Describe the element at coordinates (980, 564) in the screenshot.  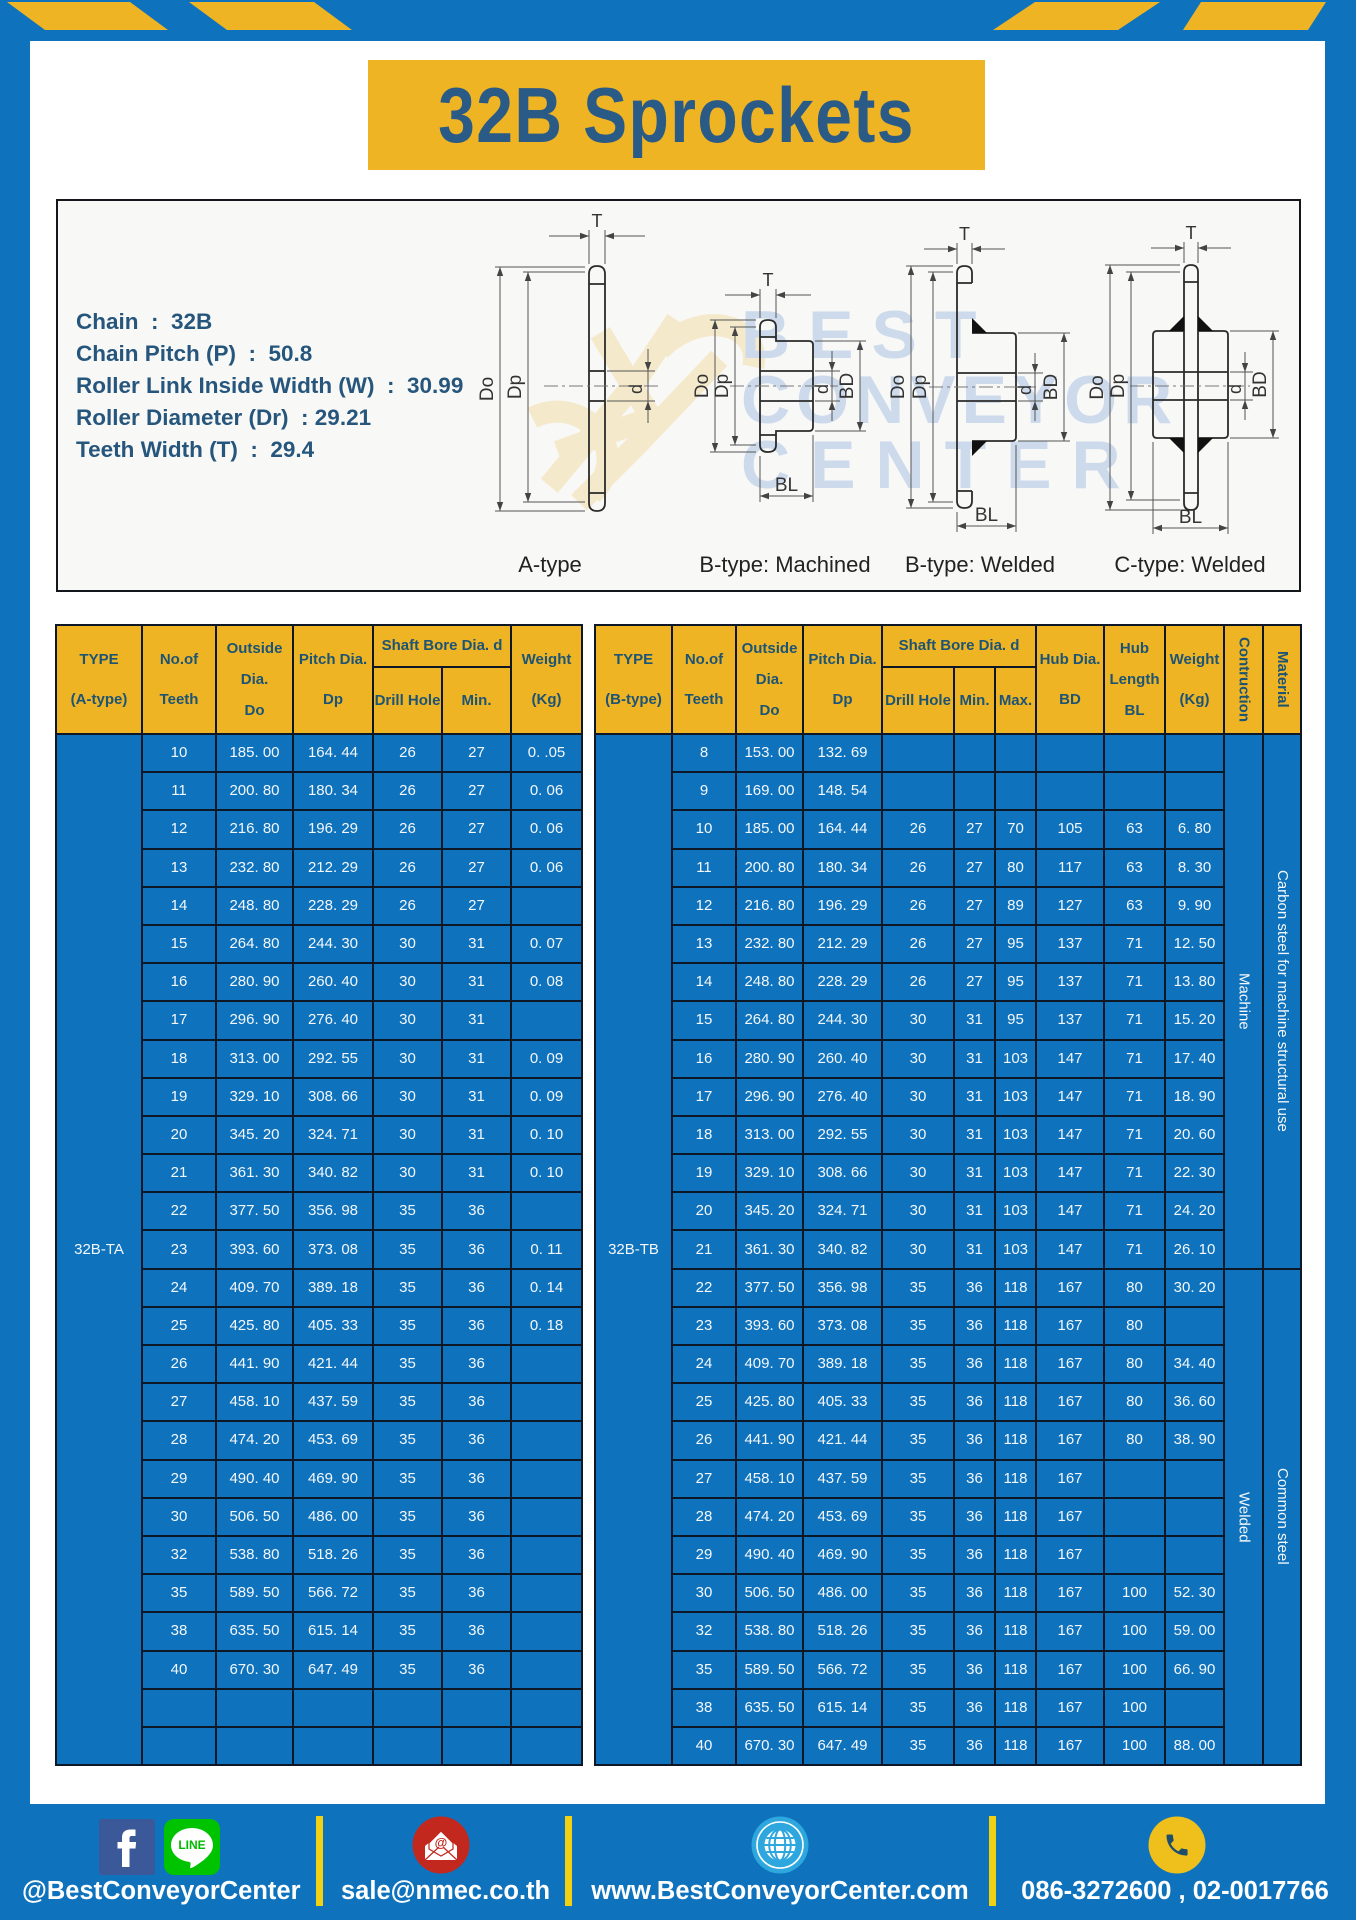
I see `svg-text: B-type: Welded` at that location.